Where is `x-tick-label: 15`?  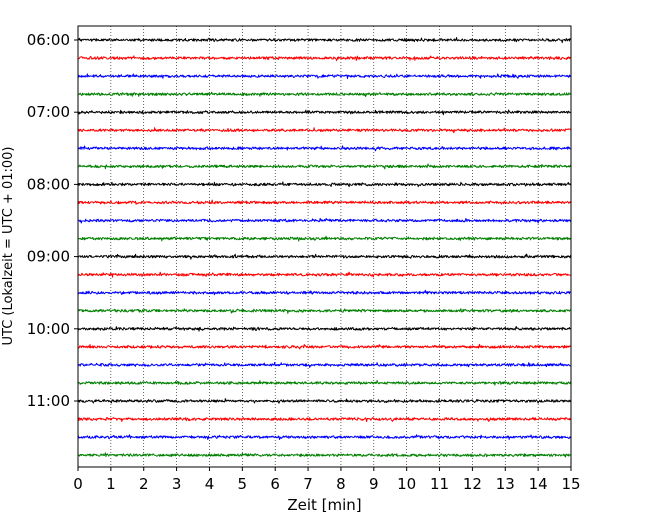
x-tick-label: 15 is located at coordinates (570, 484).